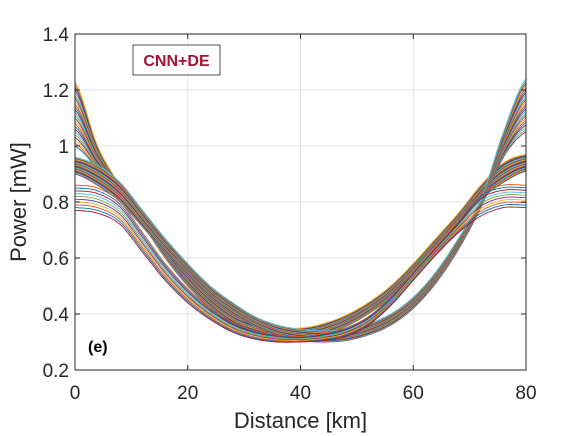 The height and width of the screenshot is (436, 581). Describe the element at coordinates (56, 203) in the screenshot. I see `y-tick-label: 0.8` at that location.